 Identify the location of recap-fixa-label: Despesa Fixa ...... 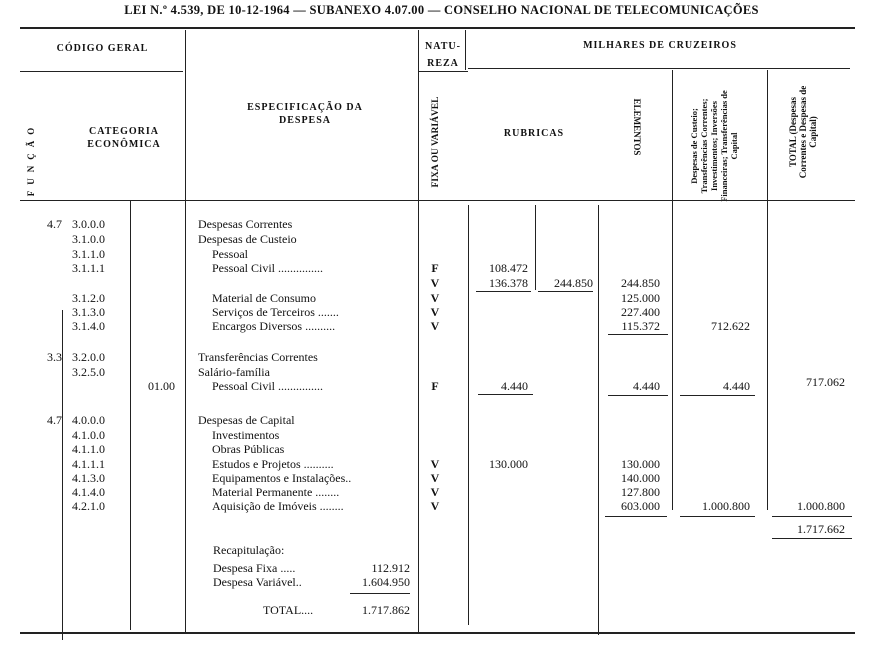
(254, 568).